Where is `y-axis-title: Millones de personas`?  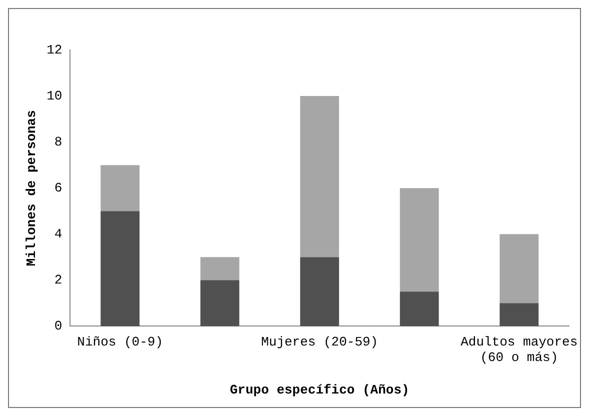 y-axis-title: Millones de personas is located at coordinates (32, 188).